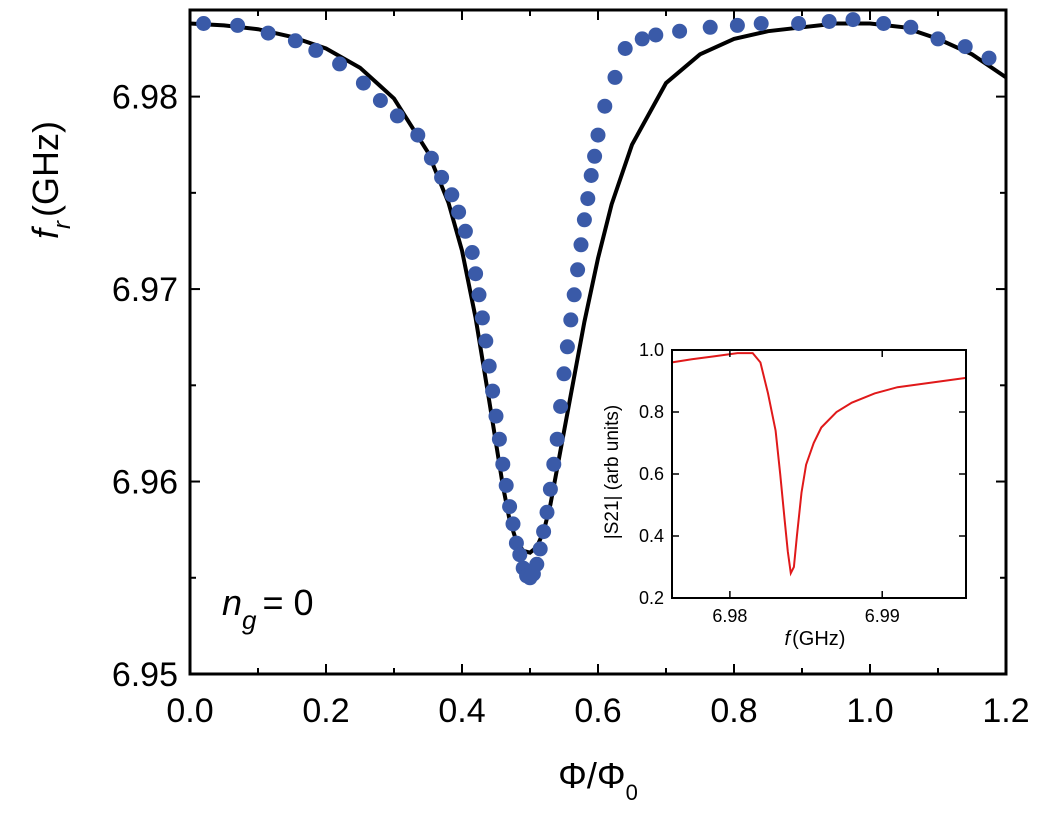 Image resolution: width=1054 pixels, height=818 pixels. What do you see at coordinates (325, 711) in the screenshot?
I see `main-x-tick-label: 0.2` at bounding box center [325, 711].